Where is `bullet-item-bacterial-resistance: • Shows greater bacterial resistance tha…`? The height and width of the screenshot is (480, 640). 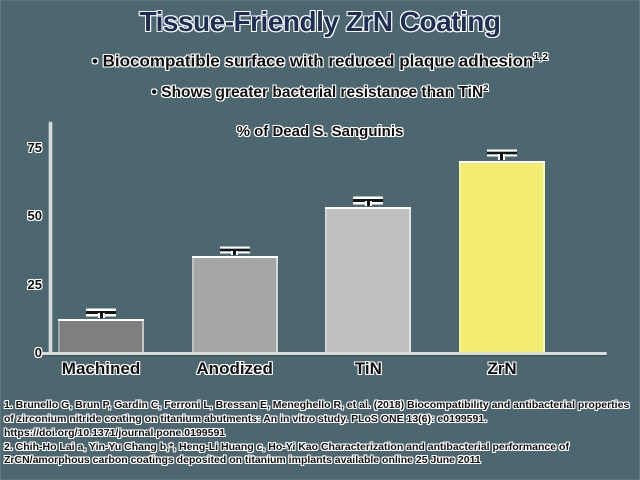
bullet-item-bacterial-resistance: • Shows greater bacterial resistance tha… is located at coordinates (320, 92).